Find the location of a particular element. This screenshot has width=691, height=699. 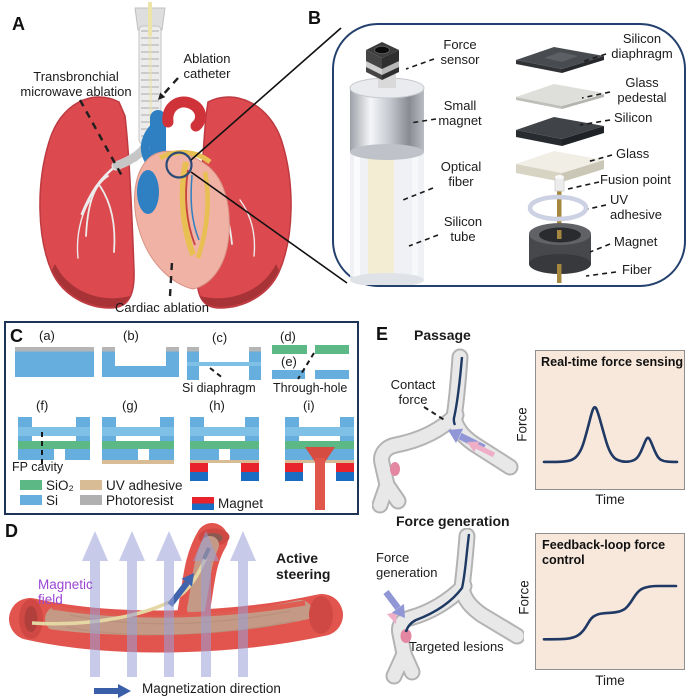

label-cardiac-ablation: Cardiac ablation is located at coordinates (162, 307).